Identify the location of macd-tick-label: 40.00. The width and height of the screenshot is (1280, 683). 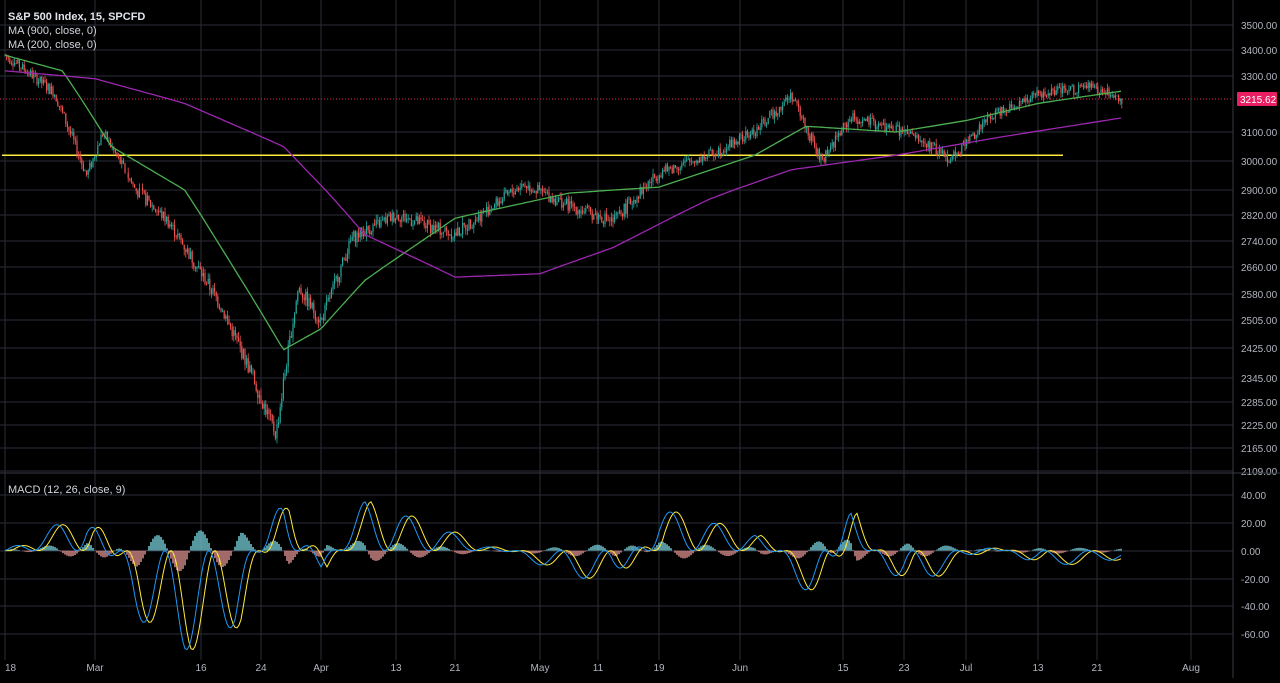
(1253, 496).